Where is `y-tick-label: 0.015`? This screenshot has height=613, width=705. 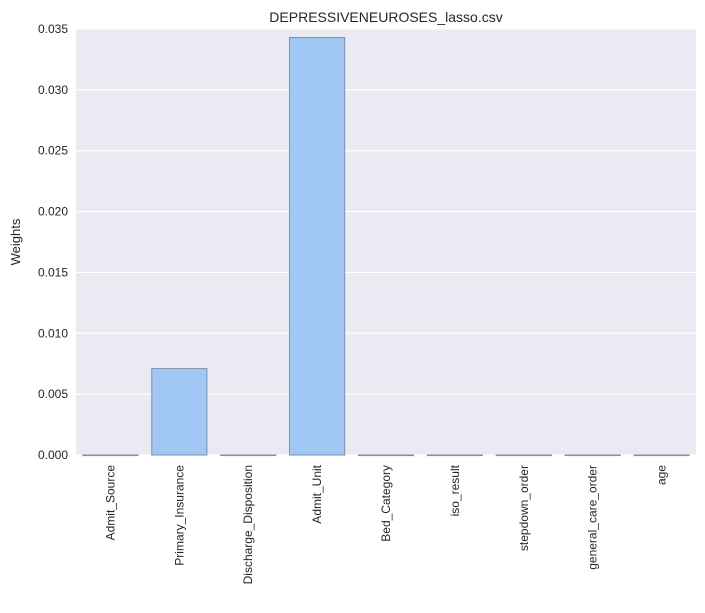 y-tick-label: 0.015 is located at coordinates (53, 272).